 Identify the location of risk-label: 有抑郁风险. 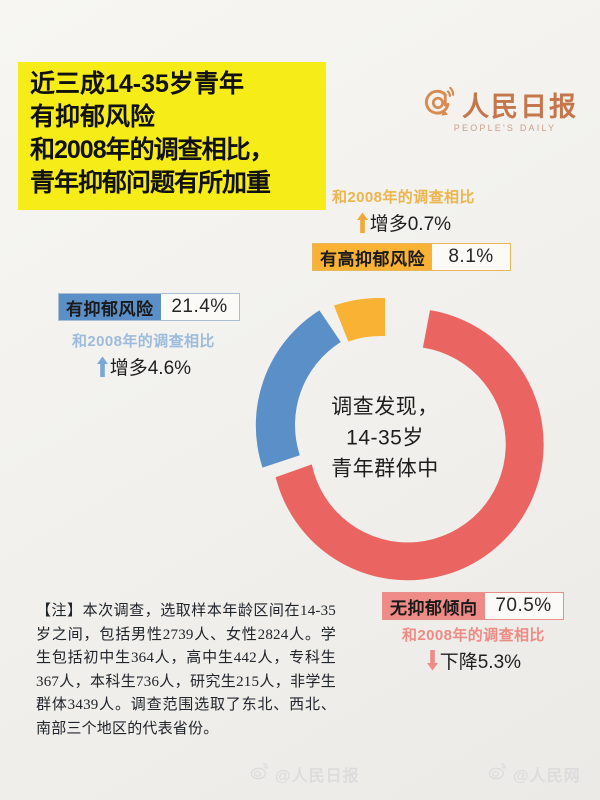
(110, 307).